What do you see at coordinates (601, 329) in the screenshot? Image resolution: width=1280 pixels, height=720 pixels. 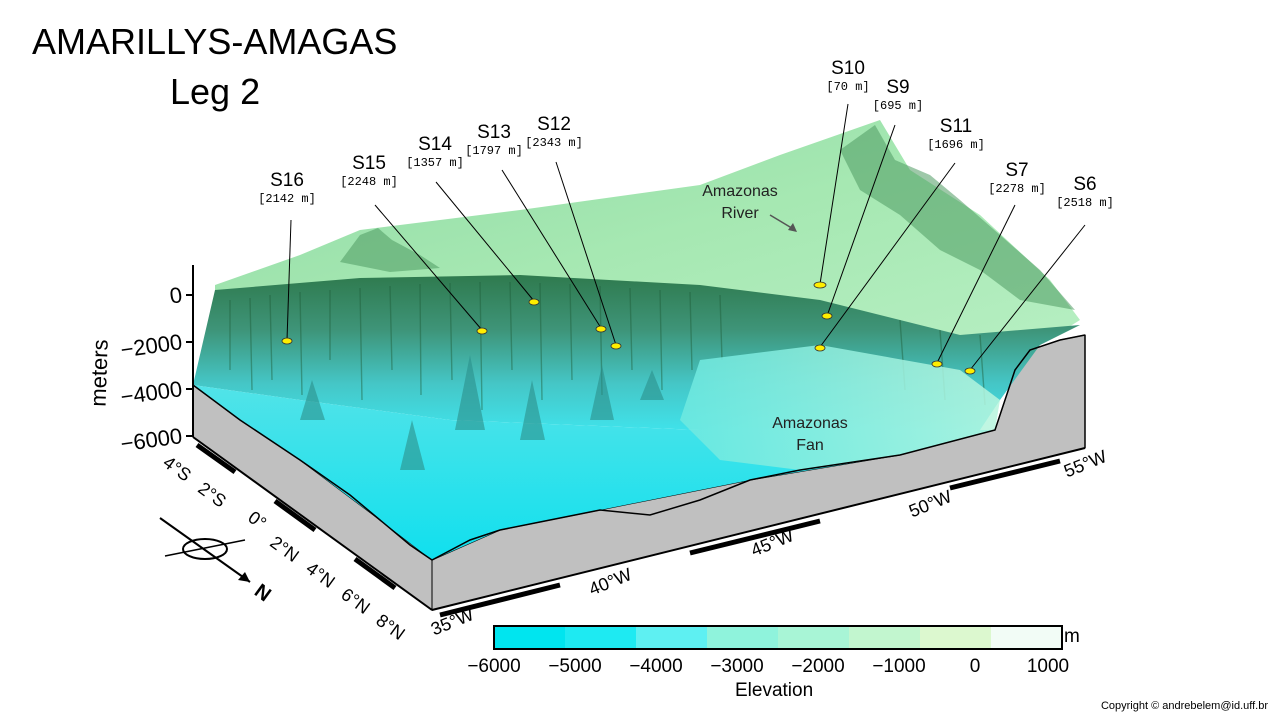 I see `station-marker-s13` at bounding box center [601, 329].